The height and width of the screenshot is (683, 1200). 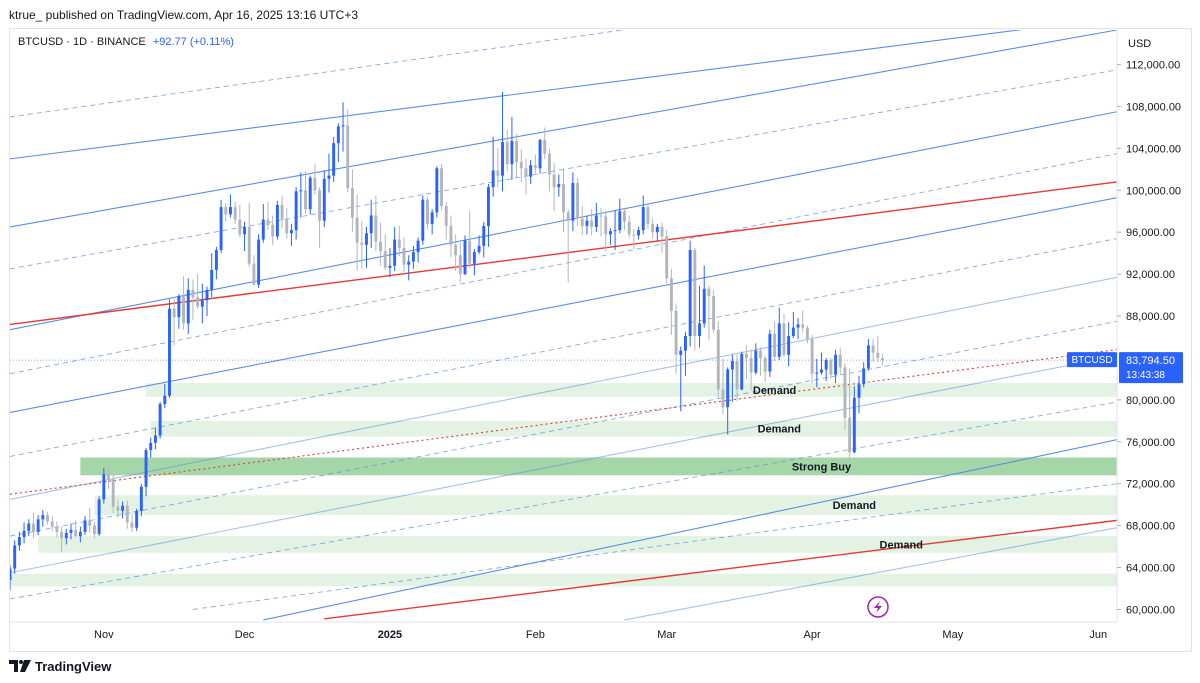 What do you see at coordinates (1150, 317) in the screenshot?
I see `y-tick-label-6: 88,000.00` at bounding box center [1150, 317].